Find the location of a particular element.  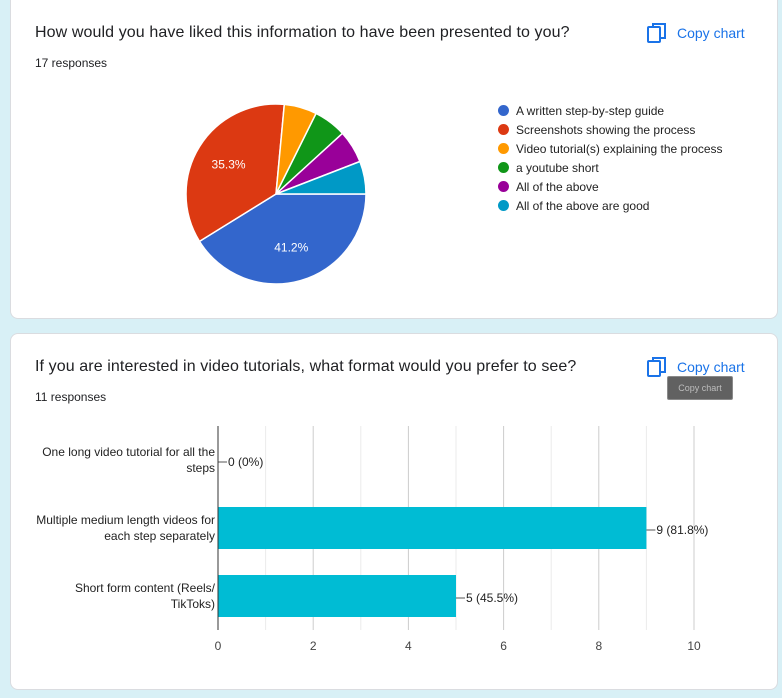

value-label: 5 (45.5%) is located at coordinates (492, 598).